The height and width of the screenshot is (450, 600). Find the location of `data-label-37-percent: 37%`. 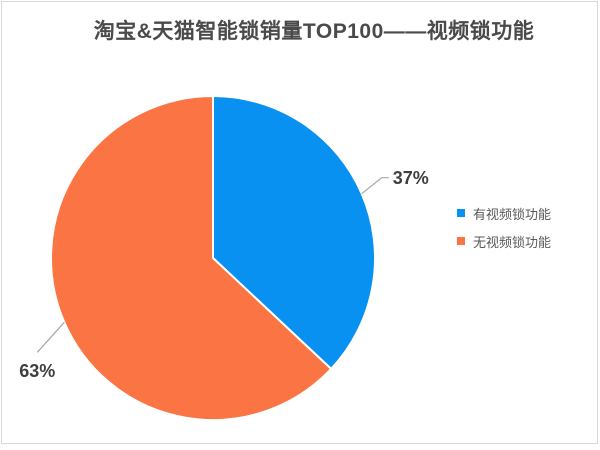

data-label-37-percent: 37% is located at coordinates (410, 177).